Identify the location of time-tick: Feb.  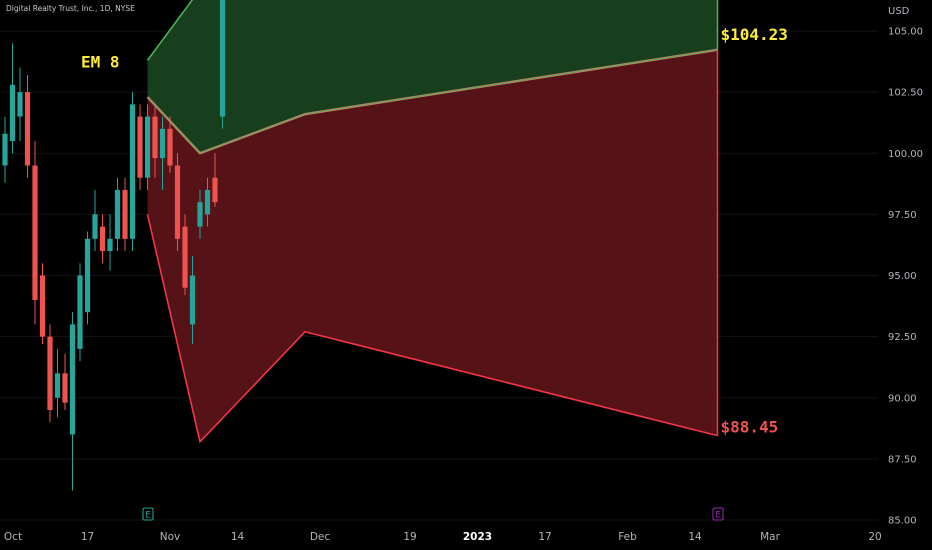
(627, 537).